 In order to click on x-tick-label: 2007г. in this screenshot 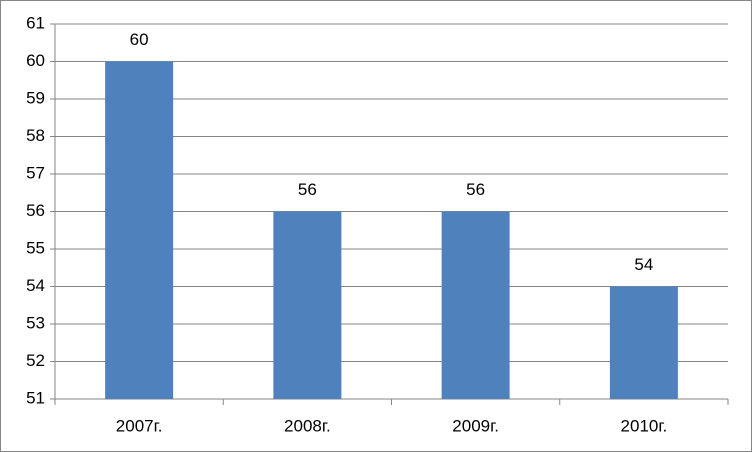, I will do `click(139, 425)`.